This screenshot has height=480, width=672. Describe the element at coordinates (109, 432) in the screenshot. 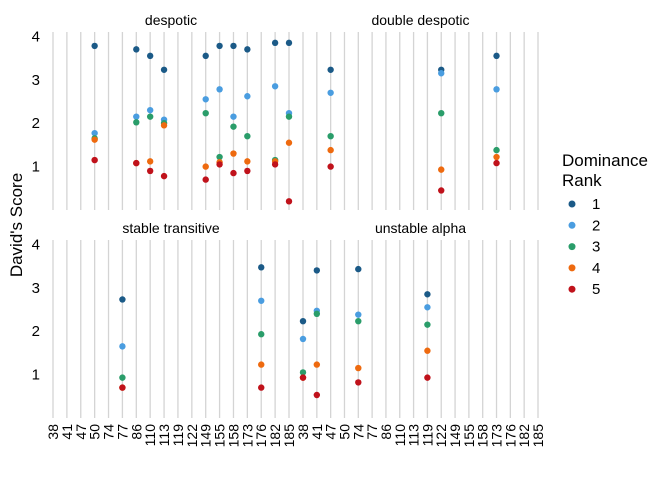

I see `x-tick-label: 74` at that location.